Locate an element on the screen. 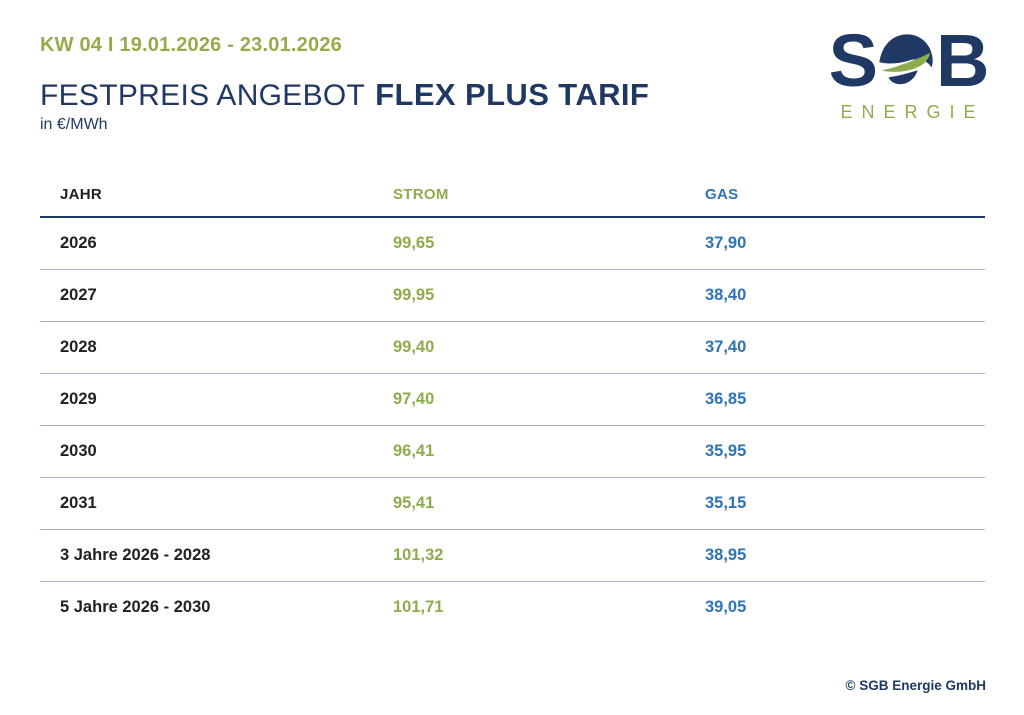 The height and width of the screenshot is (715, 1024). logo-globe-icon is located at coordinates (906, 59).